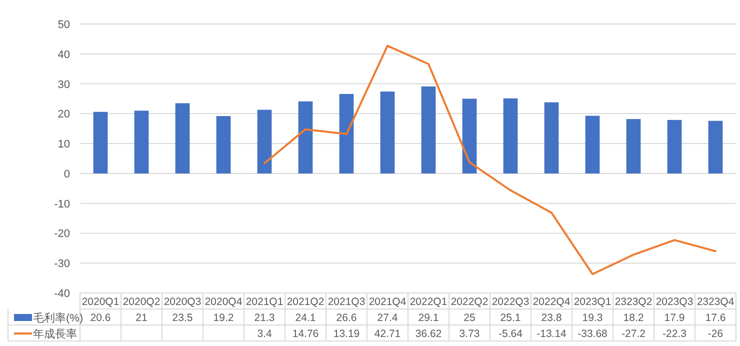  What do you see at coordinates (62, 294) in the screenshot?
I see `y-tick-label: -40` at bounding box center [62, 294].